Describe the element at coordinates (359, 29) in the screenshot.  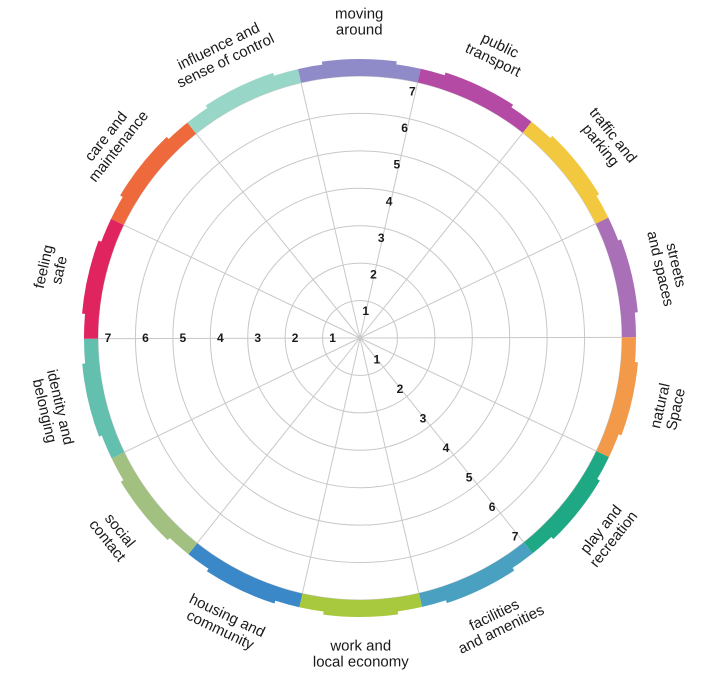
I see `segment-label-line: around` at that location.